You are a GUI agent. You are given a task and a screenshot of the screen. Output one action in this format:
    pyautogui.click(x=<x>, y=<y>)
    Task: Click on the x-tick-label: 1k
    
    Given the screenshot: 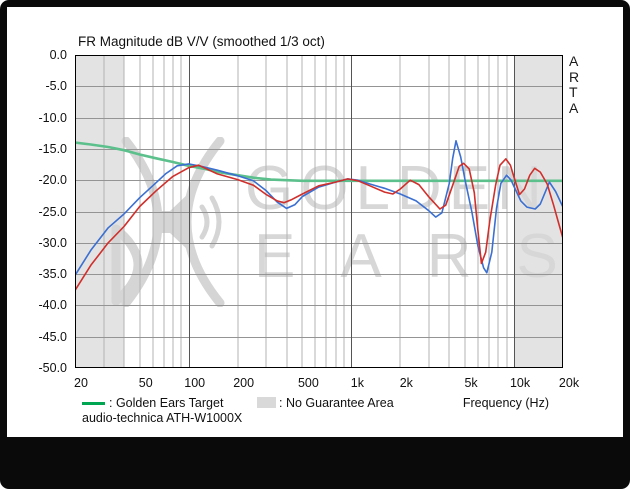 What is the action you would take?
    pyautogui.click(x=357, y=383)
    